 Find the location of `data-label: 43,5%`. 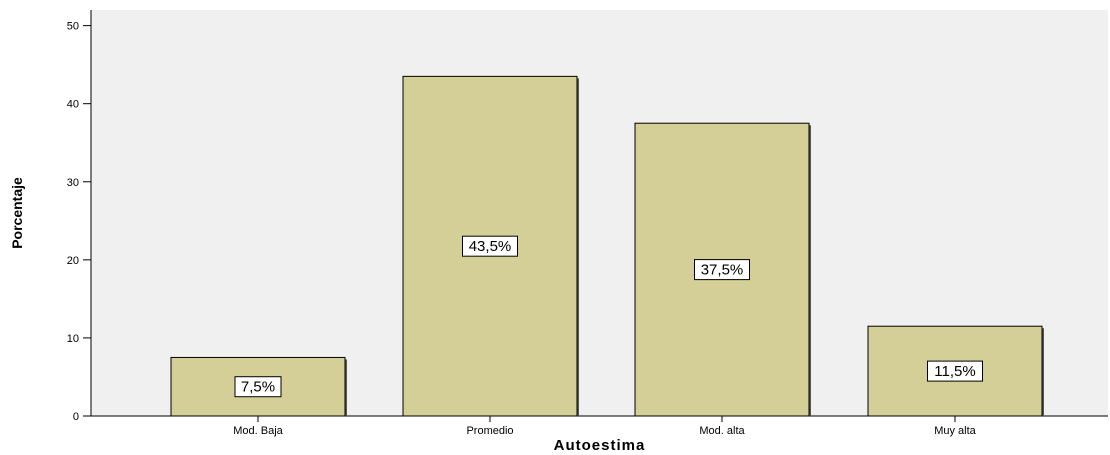

data-label: 43,5% is located at coordinates (490, 246).